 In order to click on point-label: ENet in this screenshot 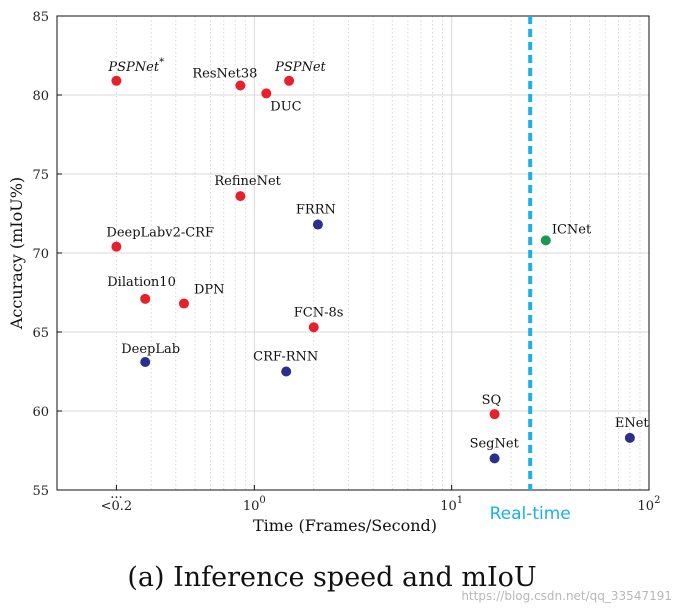, I will do `click(632, 423)`.